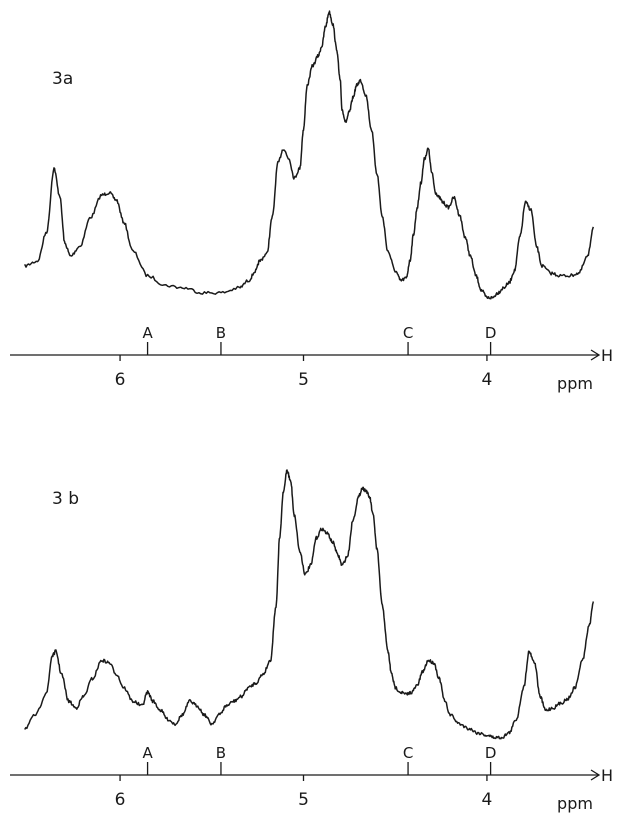 The width and height of the screenshot is (617, 820). What do you see at coordinates (65, 499) in the screenshot?
I see `panel-label: 3 b` at bounding box center [65, 499].